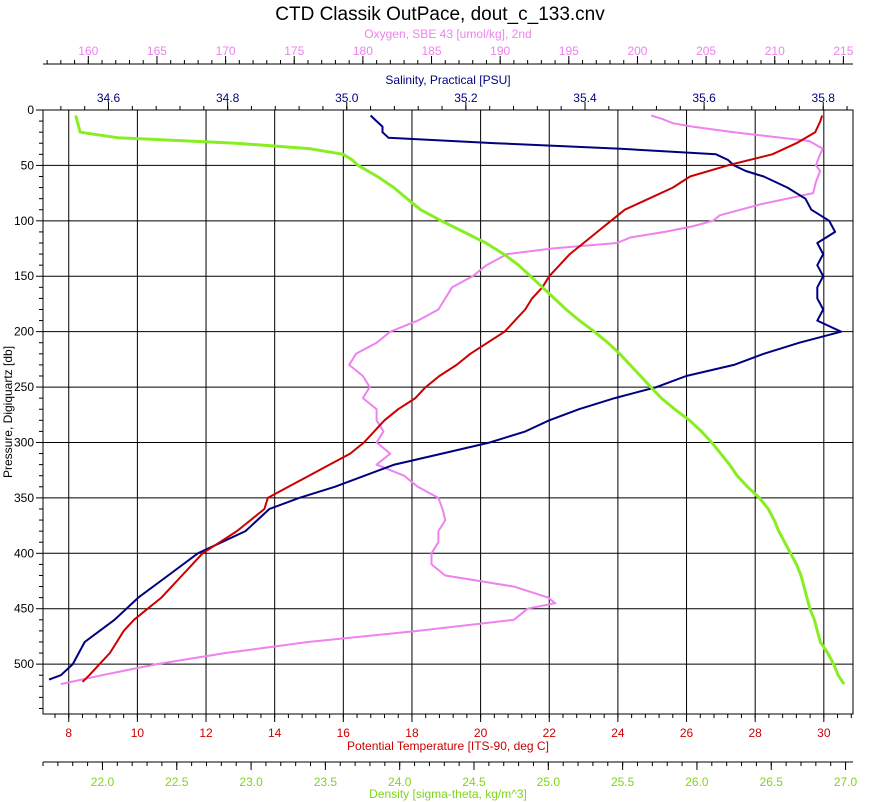  Describe the element at coordinates (585, 98) in the screenshot. I see `x-tick-label-salinity-35-4: 35.4` at that location.